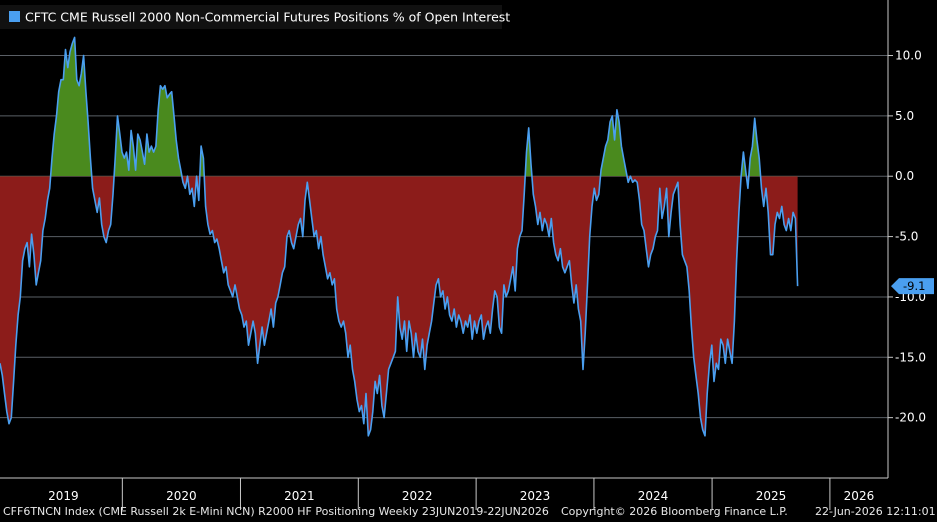 The width and height of the screenshot is (937, 522). I want to click on y-tick-label: -20.0, so click(910, 418).